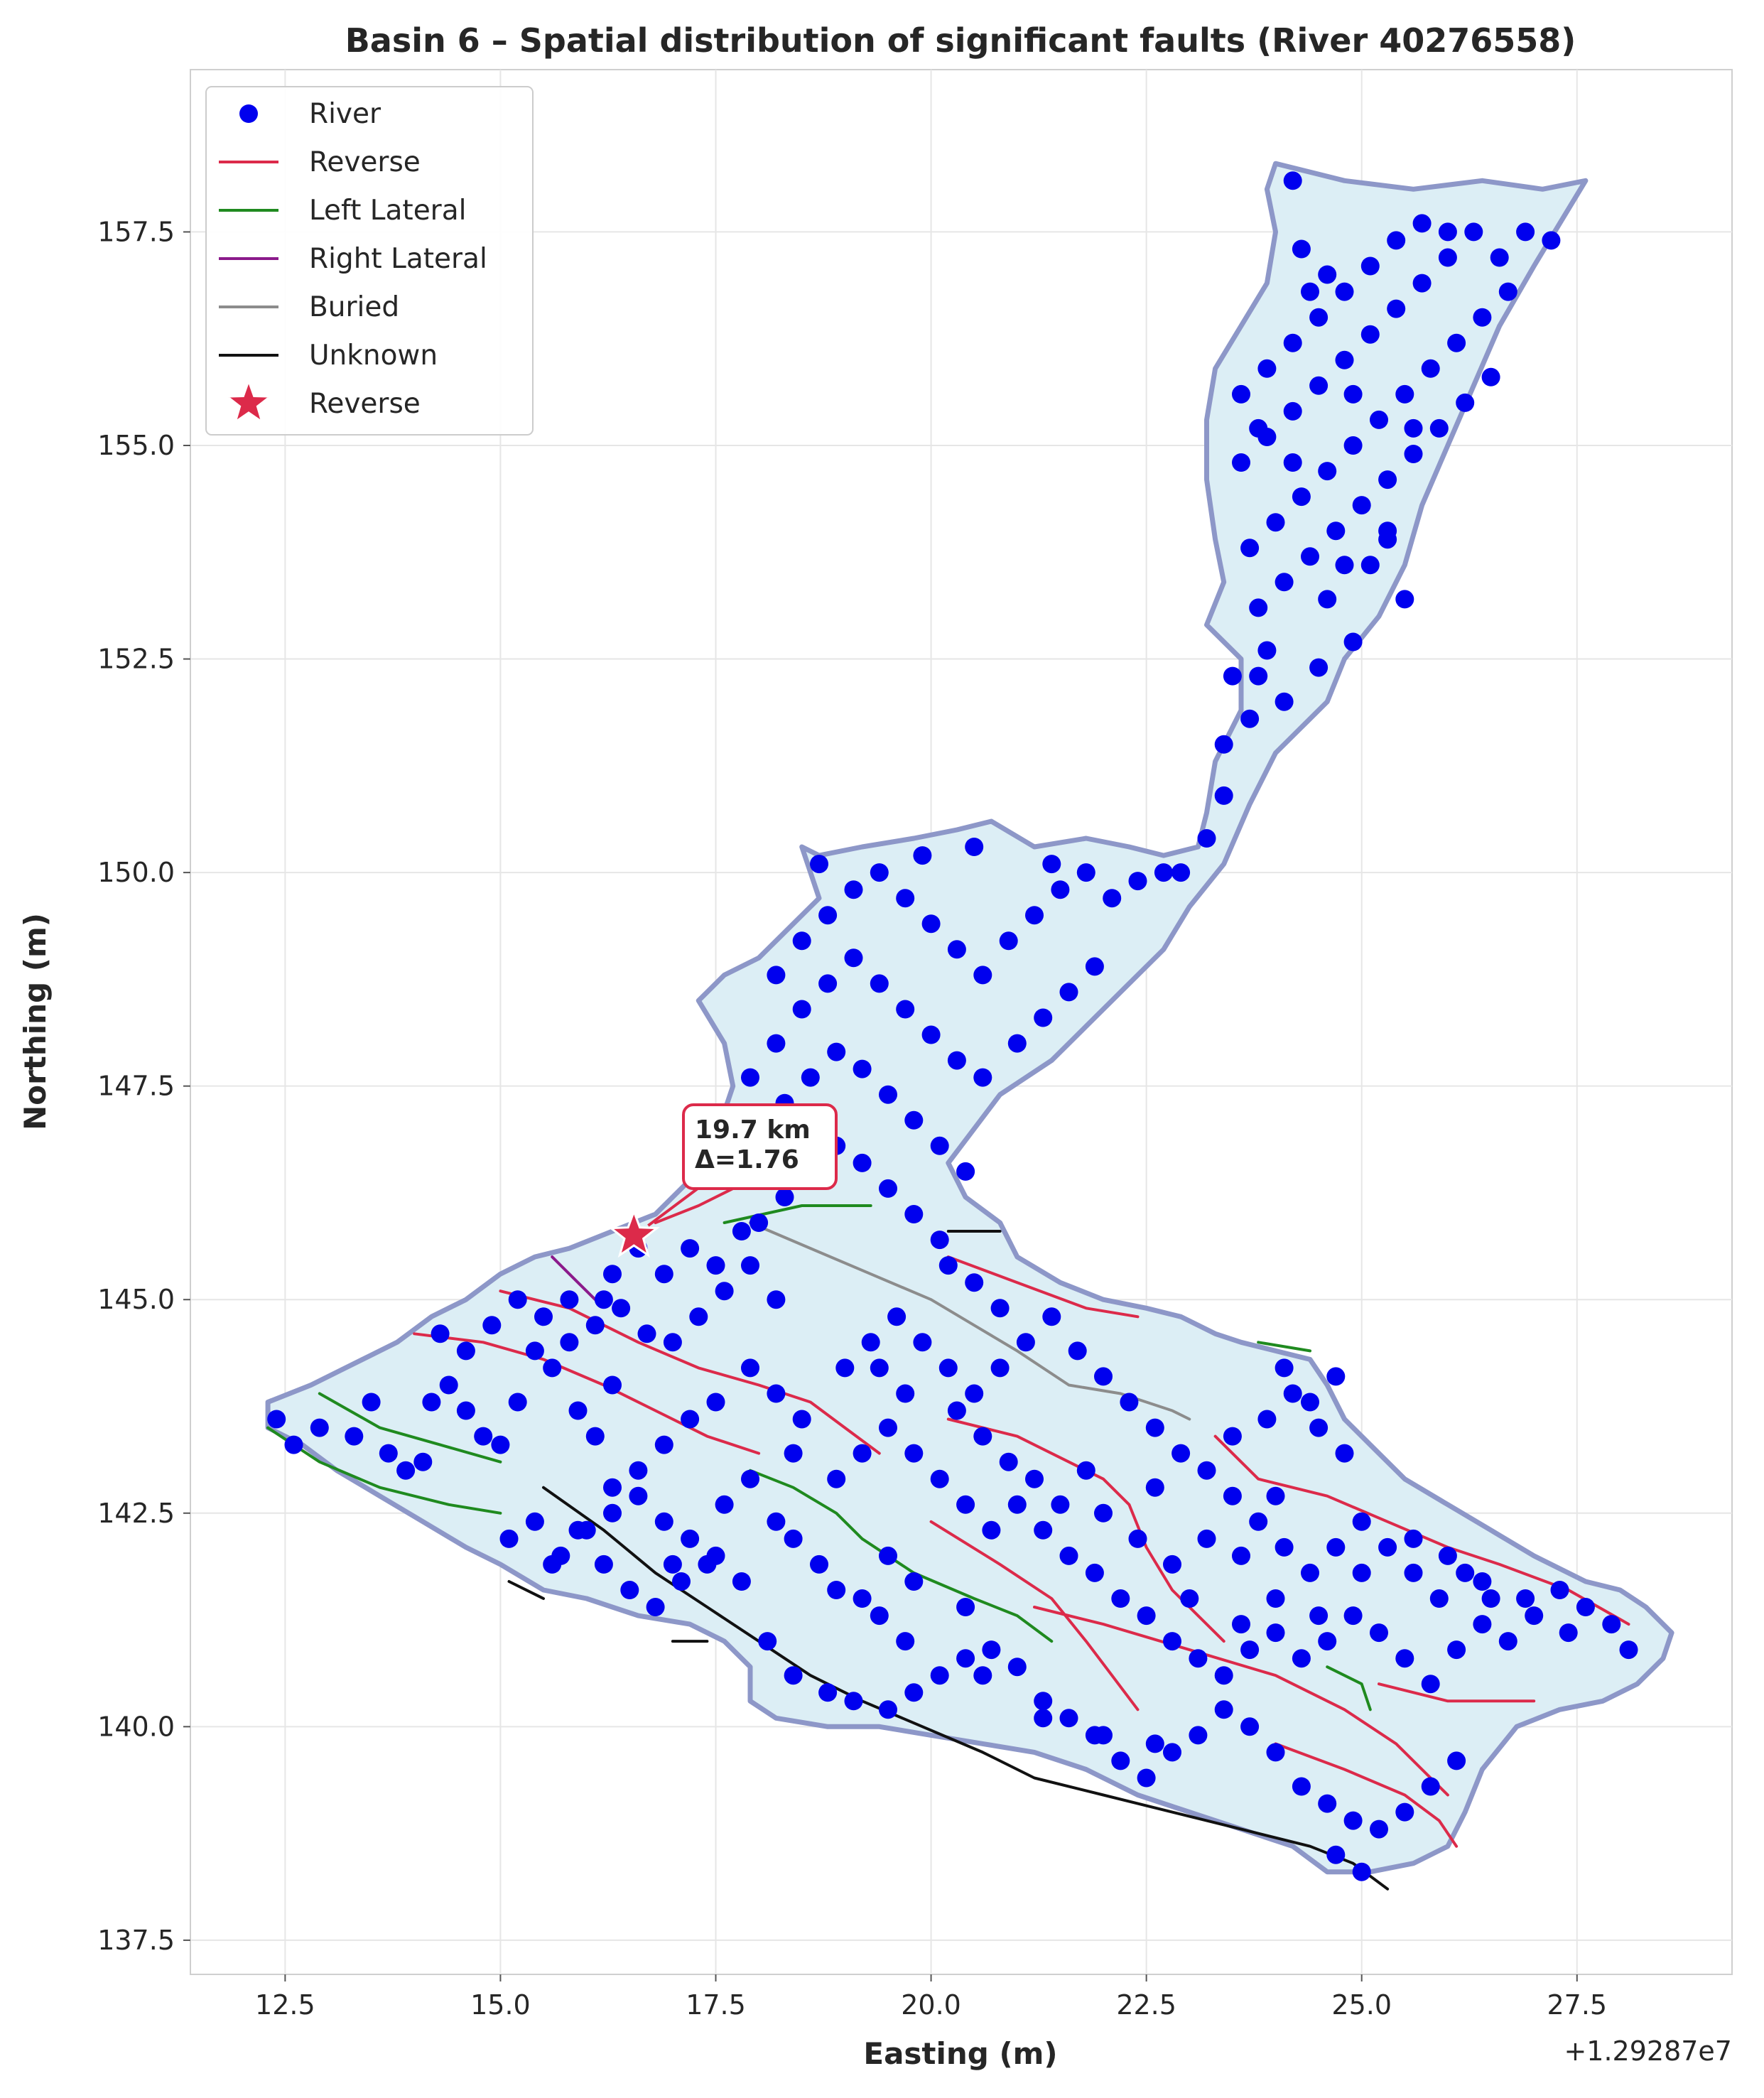 The width and height of the screenshot is (1764, 2098). What do you see at coordinates (716, 2005) in the screenshot?
I see `x-tick-label: 17.5` at bounding box center [716, 2005].